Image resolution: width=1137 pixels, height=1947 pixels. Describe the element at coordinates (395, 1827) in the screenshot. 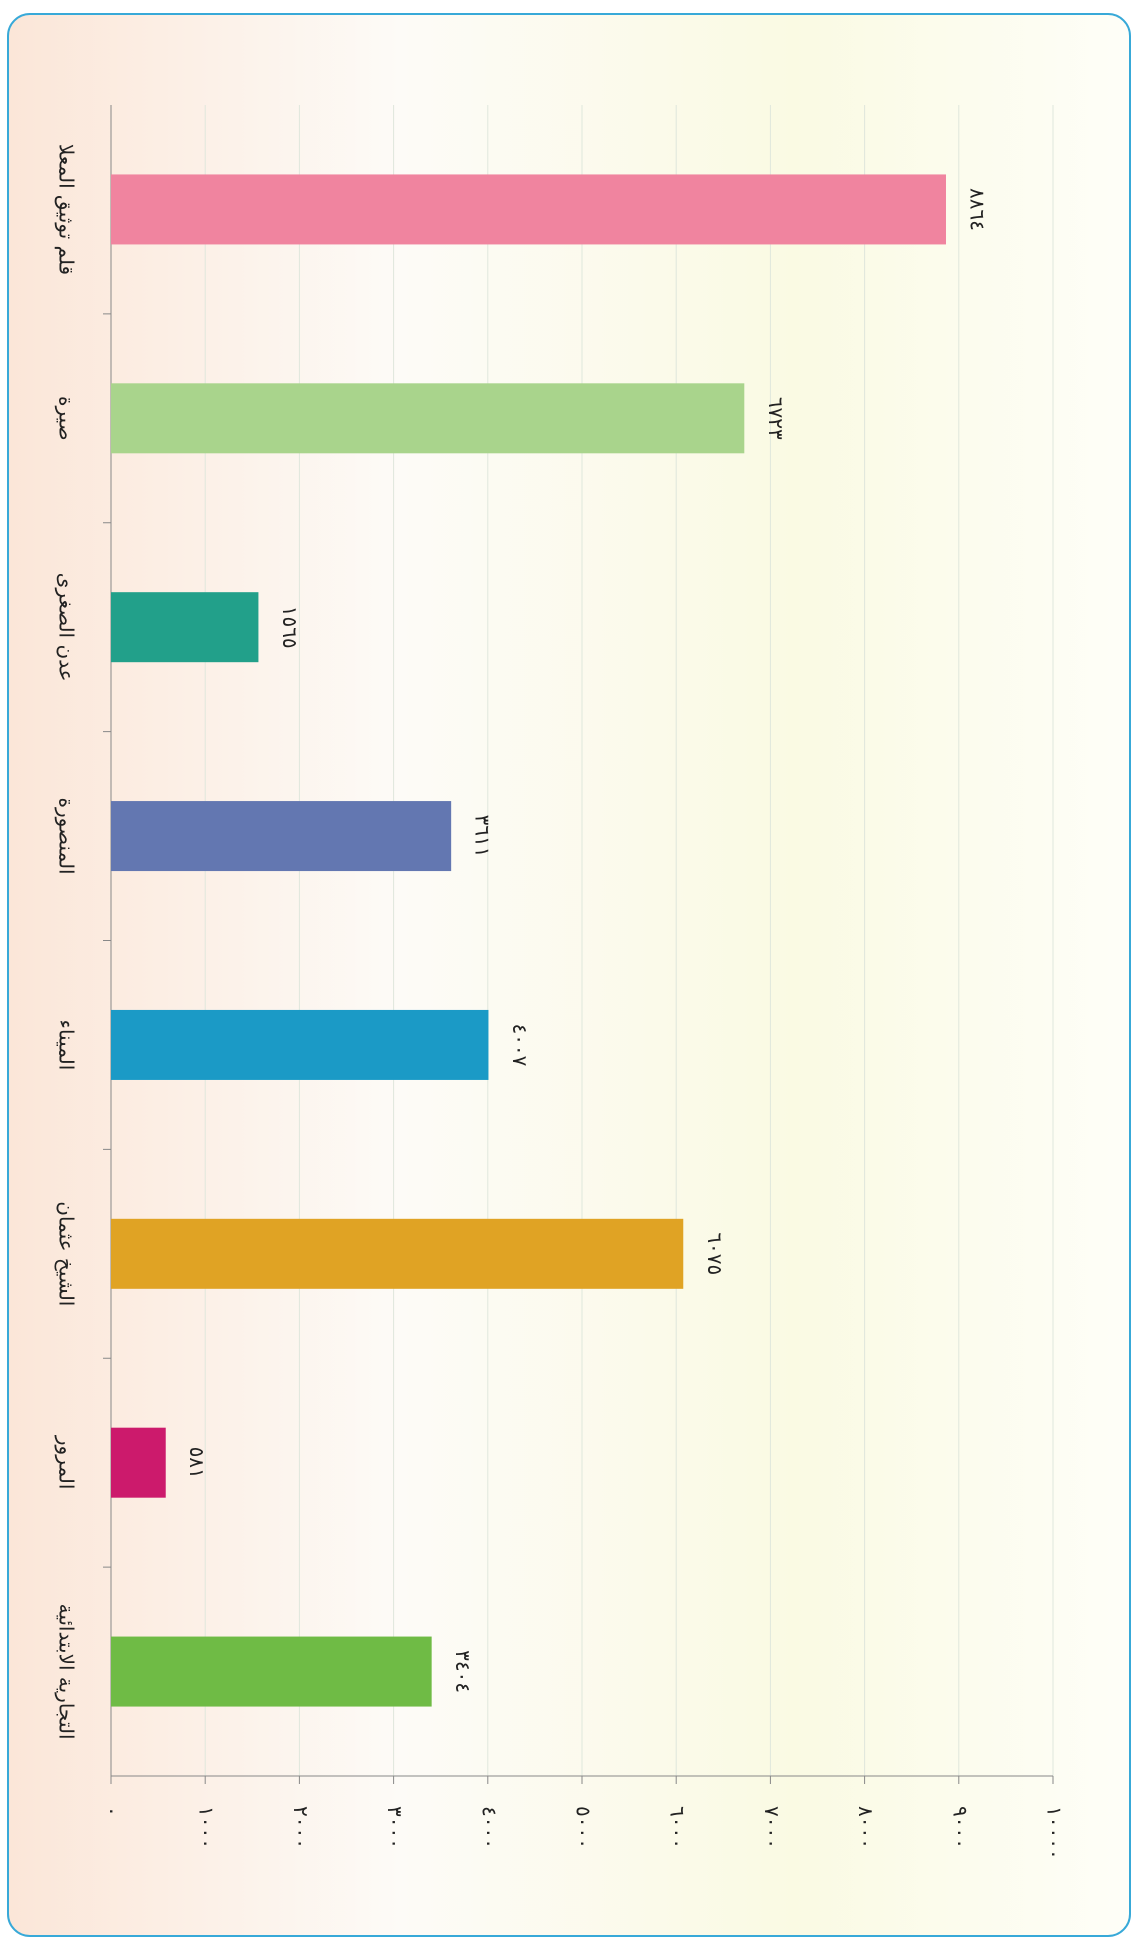

I see `x-tick-label: ٣٠٠٠` at that location.